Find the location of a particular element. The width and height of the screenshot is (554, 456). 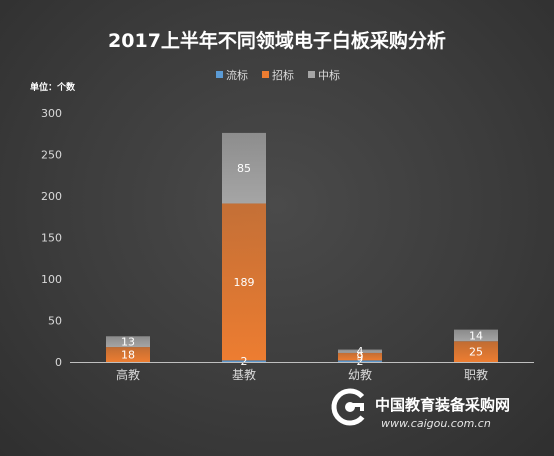

bar-中标-职教 is located at coordinates (476, 335).